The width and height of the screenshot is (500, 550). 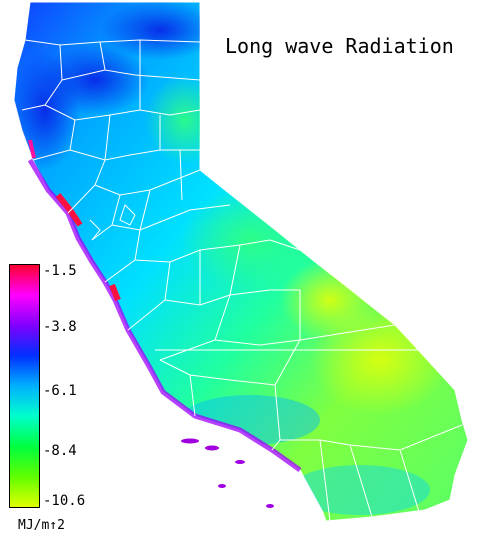 What do you see at coordinates (115, 292) in the screenshot?
I see `coast-hot-spot-monterey` at bounding box center [115, 292].